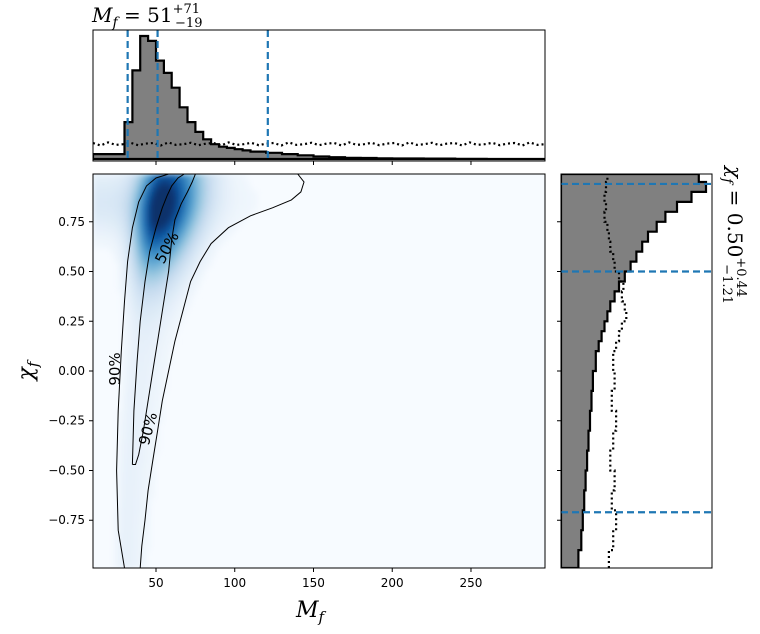 This screenshot has height=634, width=760. Describe the element at coordinates (311, 612) in the screenshot. I see `x-axis-label: Mf` at that location.